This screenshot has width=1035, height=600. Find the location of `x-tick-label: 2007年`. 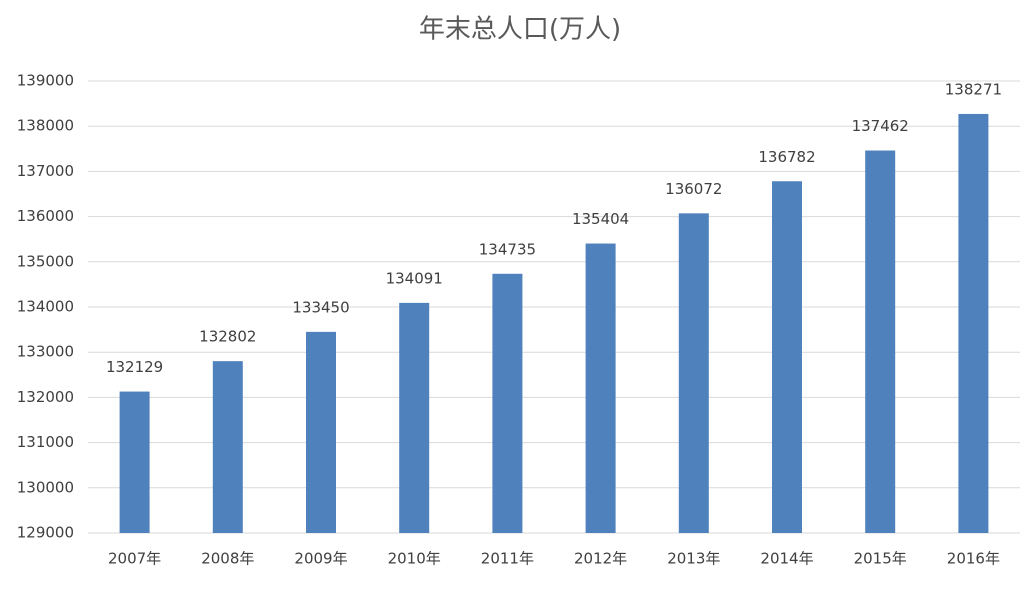

x-tick-label: 2007年 is located at coordinates (134, 559).